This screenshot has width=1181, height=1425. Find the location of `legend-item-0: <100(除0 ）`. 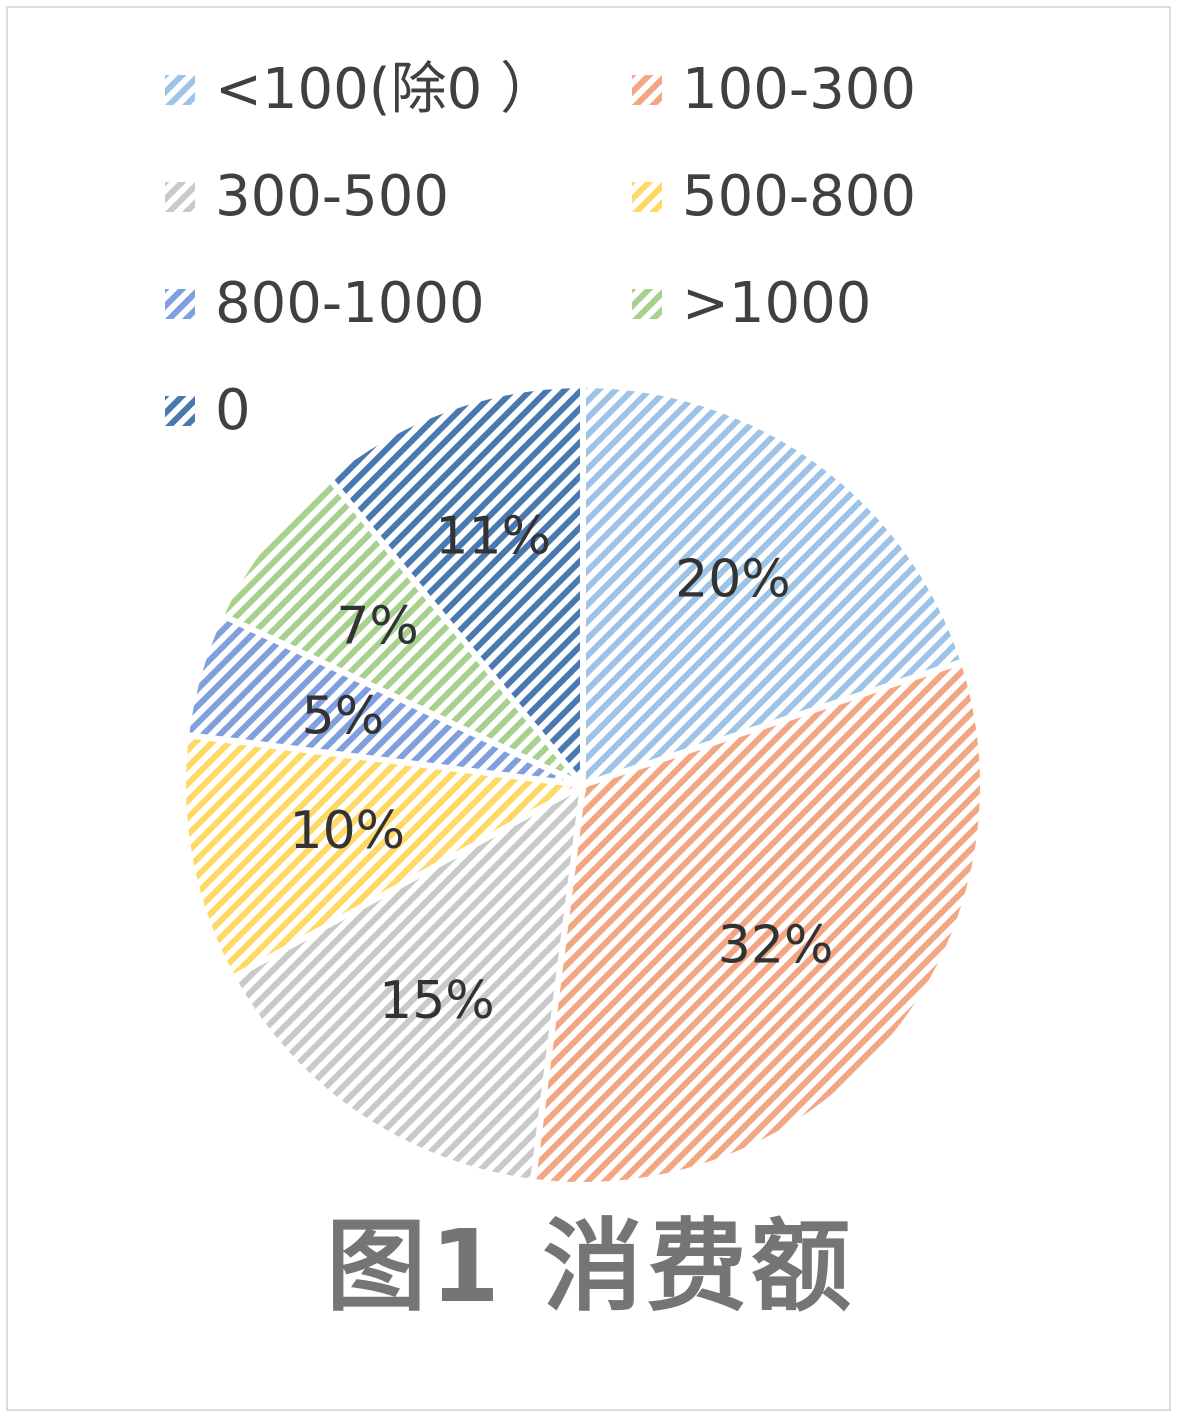

legend-item-0: <100(除0 ） is located at coordinates (359, 90).